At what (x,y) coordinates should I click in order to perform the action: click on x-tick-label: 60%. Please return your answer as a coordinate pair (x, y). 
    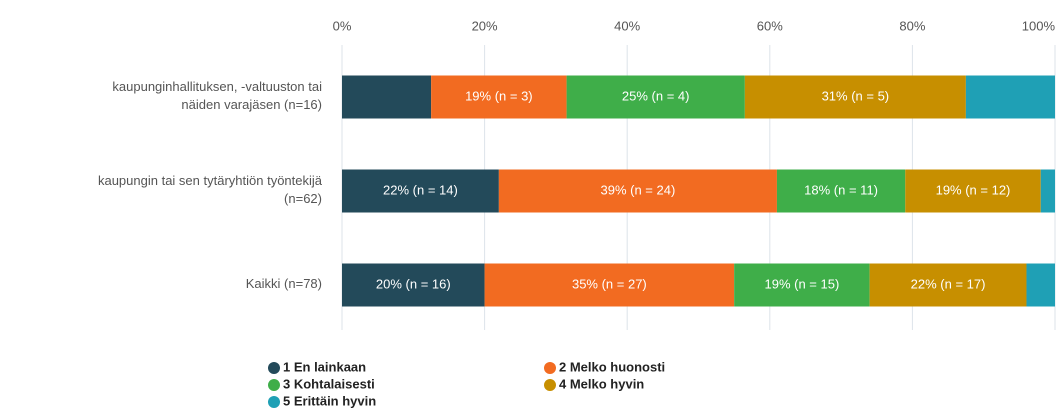
    Looking at the image, I should click on (770, 25).